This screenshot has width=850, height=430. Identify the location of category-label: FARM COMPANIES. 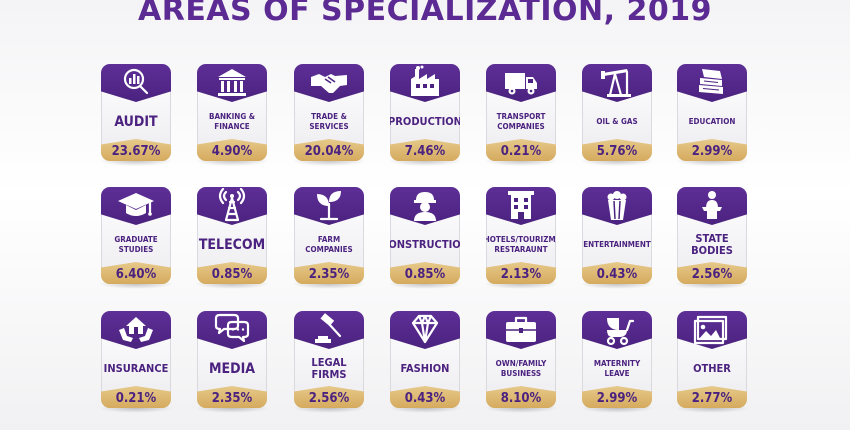
(329, 244).